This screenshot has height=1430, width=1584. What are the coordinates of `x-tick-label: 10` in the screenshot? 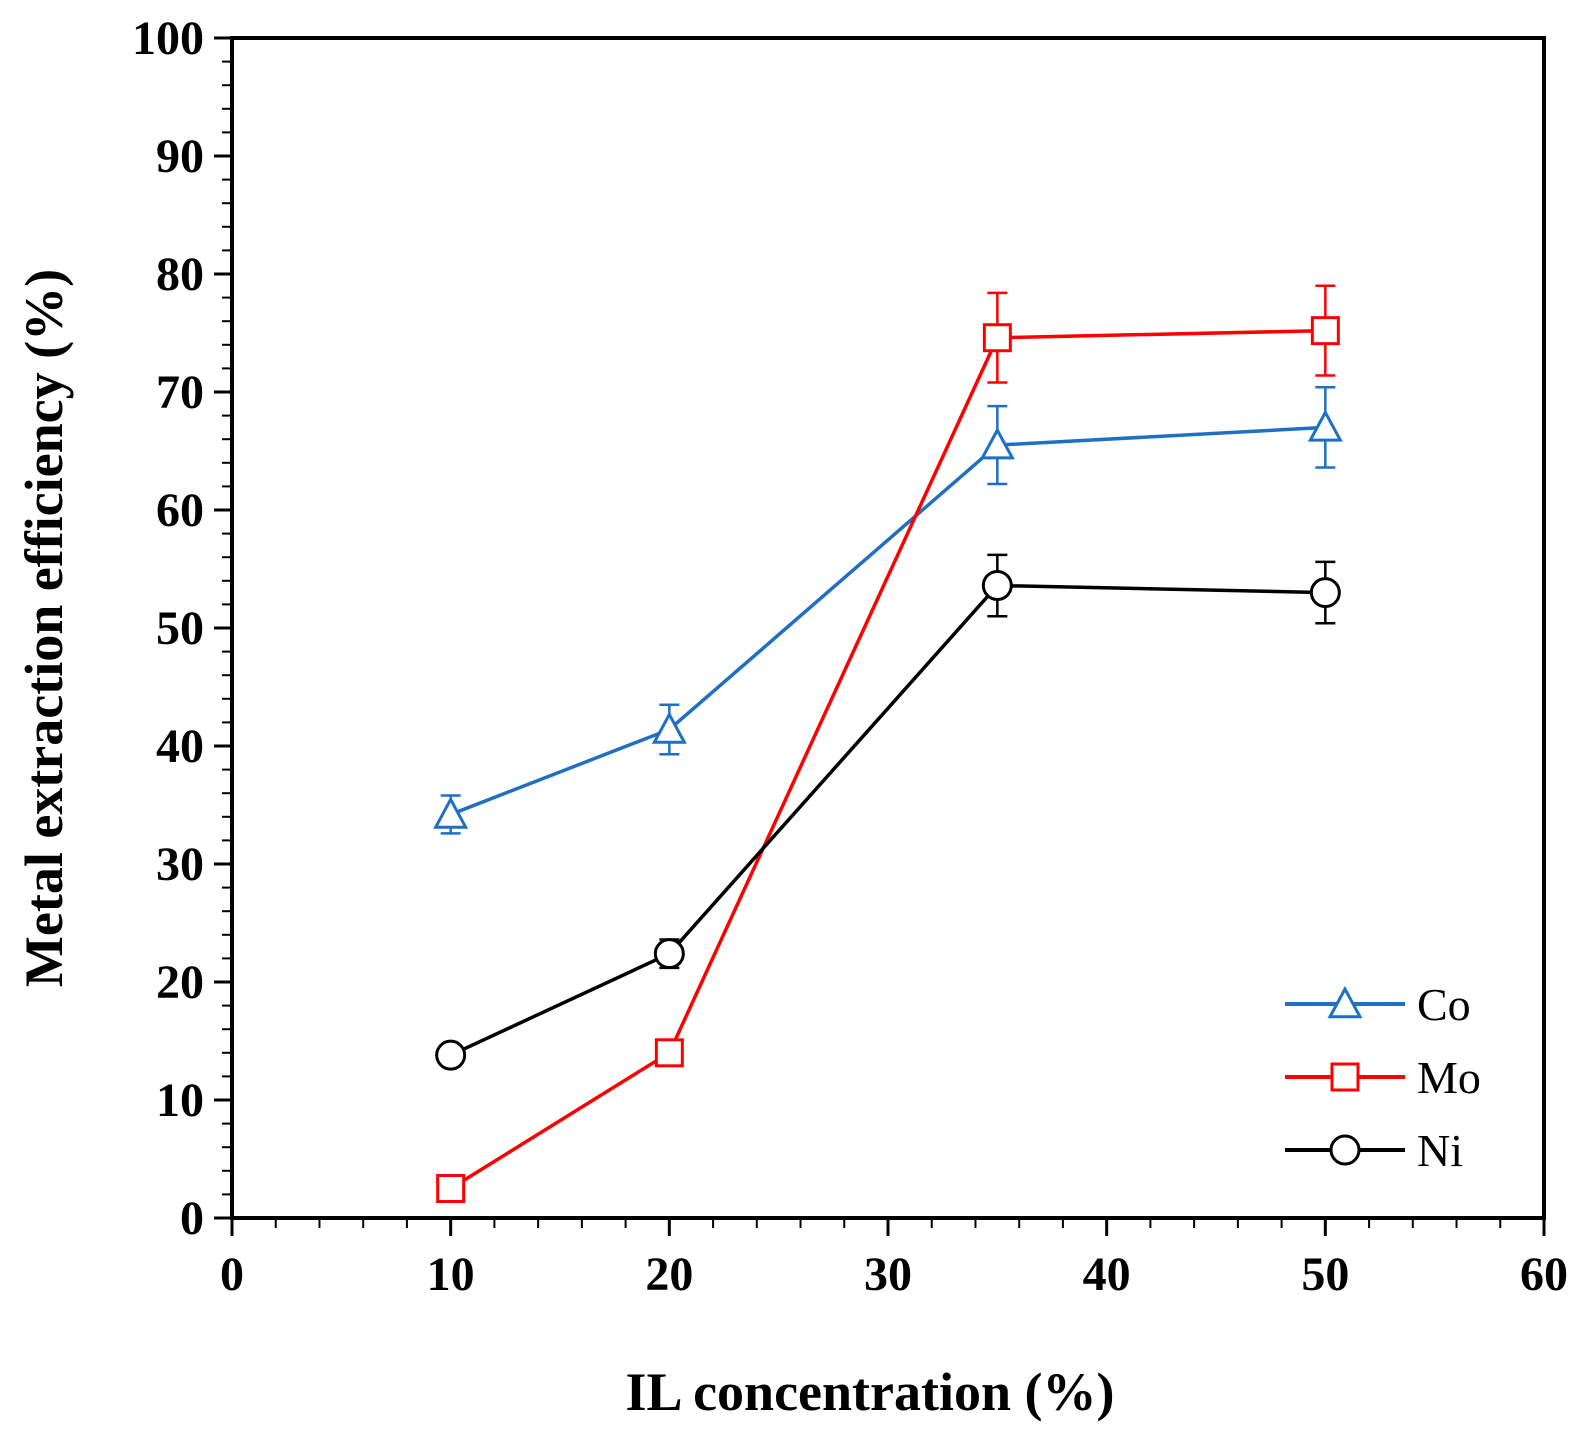 It's located at (451, 1274).